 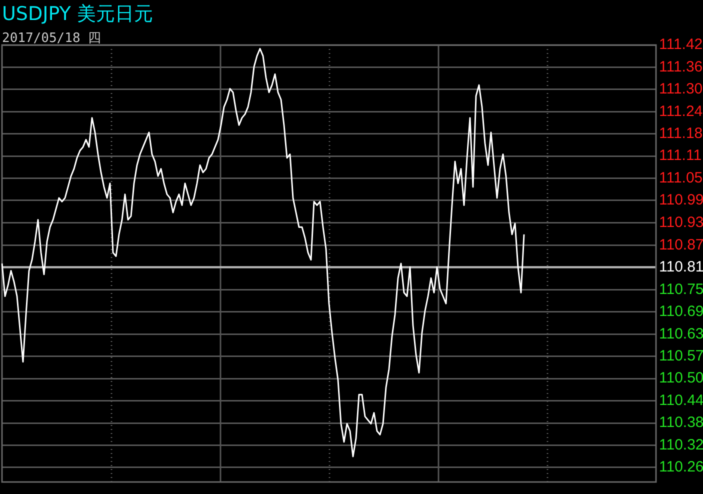 I want to click on y-tick-label: 110.57, so click(x=681, y=356).